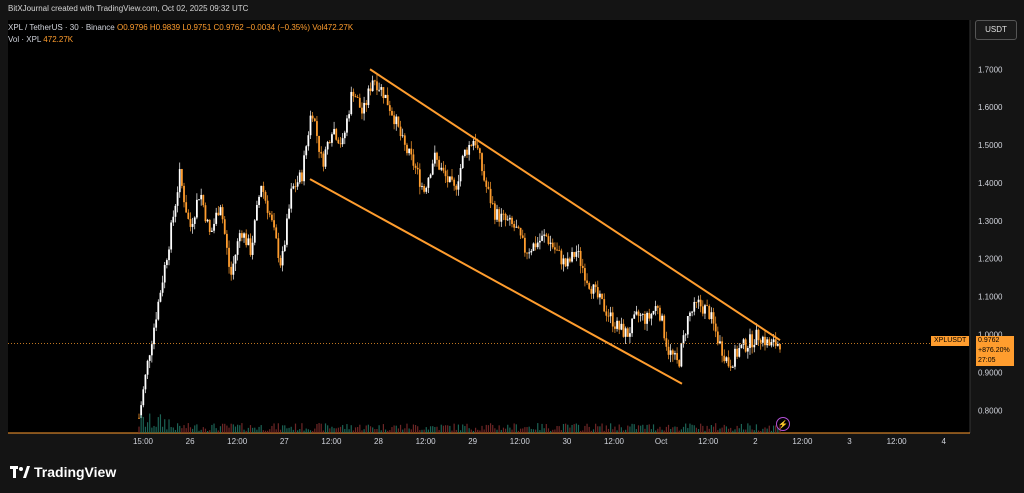 The image size is (1024, 493). What do you see at coordinates (996, 30) in the screenshot?
I see `currency-button: USDT` at bounding box center [996, 30].